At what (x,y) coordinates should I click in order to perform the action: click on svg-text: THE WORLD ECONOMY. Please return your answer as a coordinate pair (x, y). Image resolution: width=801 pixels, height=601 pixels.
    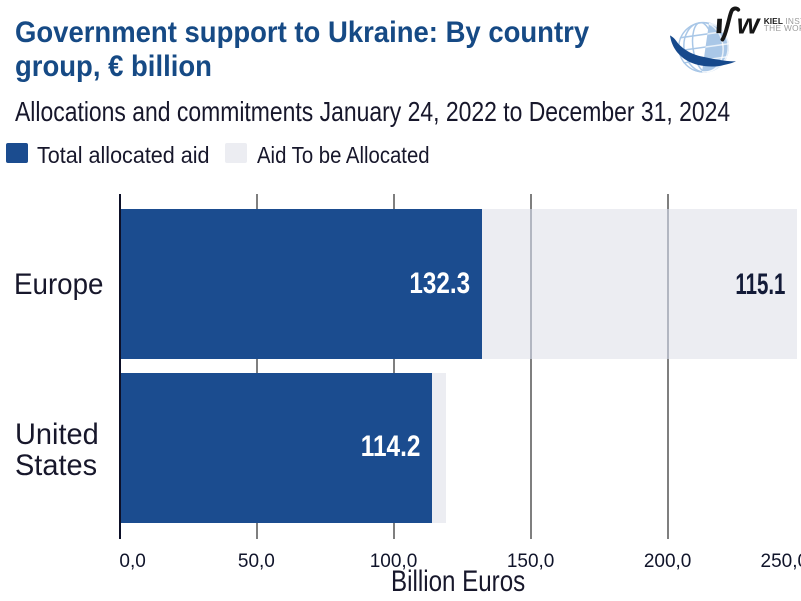
    Looking at the image, I should click on (782, 28).